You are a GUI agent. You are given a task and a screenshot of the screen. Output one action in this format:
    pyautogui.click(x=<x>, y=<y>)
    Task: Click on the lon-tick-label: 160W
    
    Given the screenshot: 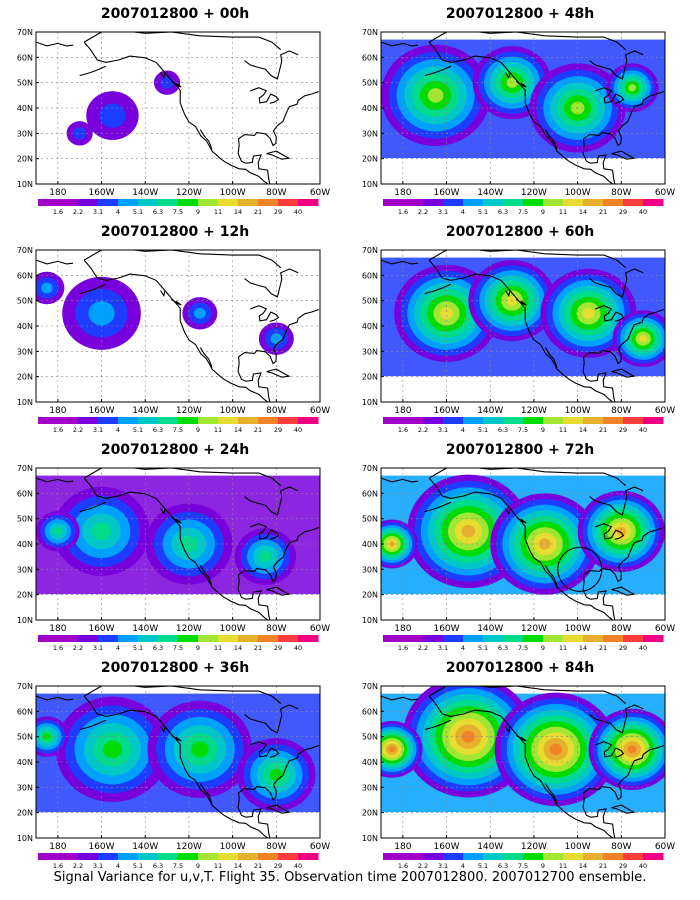 What is the action you would take?
    pyautogui.click(x=446, y=411)
    